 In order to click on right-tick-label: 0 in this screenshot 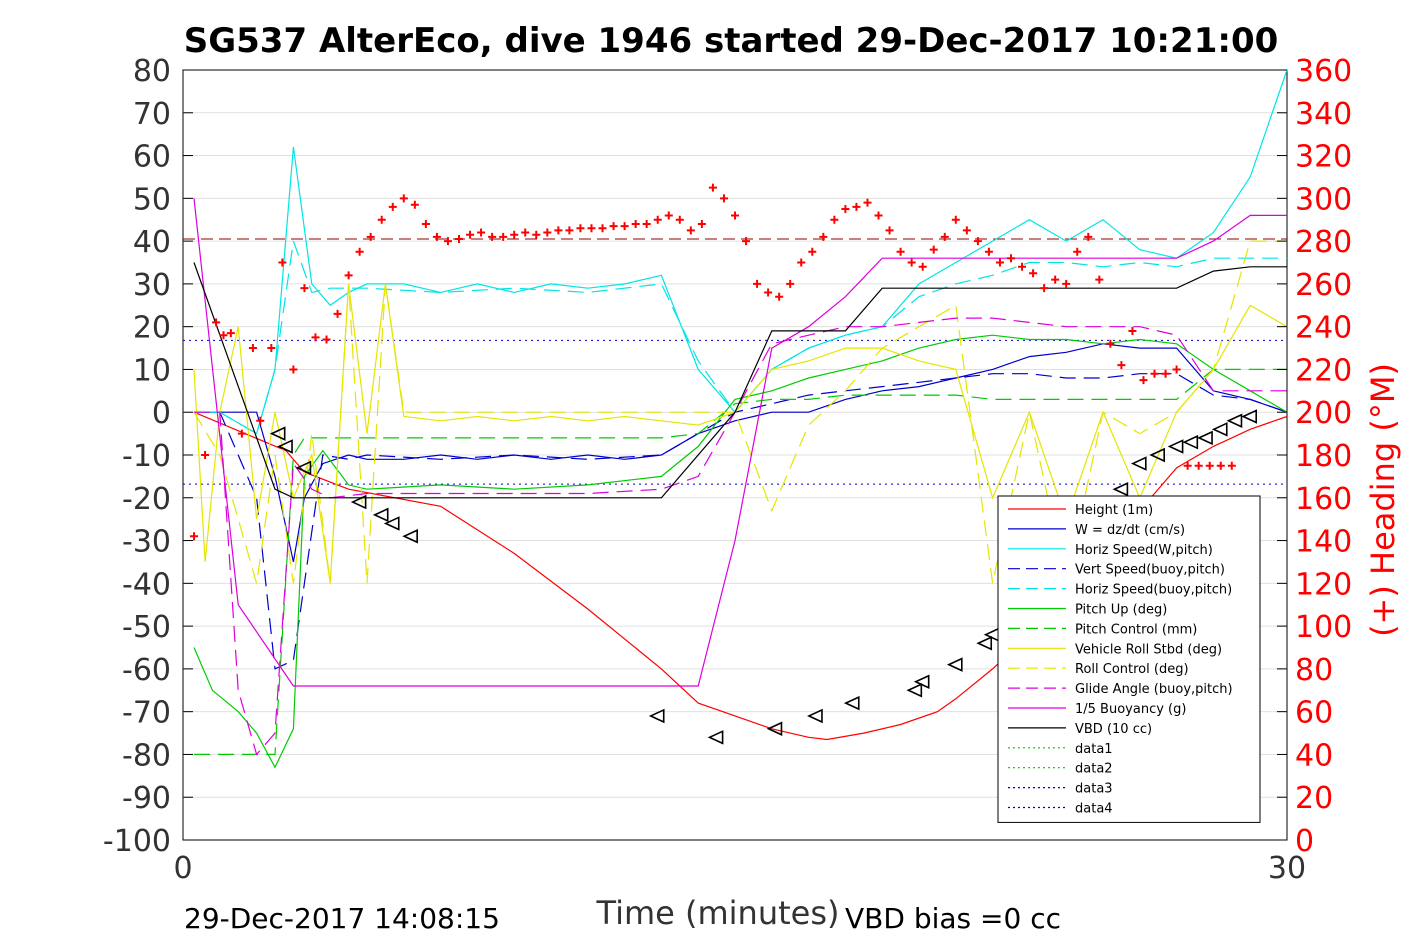, I will do `click(1304, 841)`.